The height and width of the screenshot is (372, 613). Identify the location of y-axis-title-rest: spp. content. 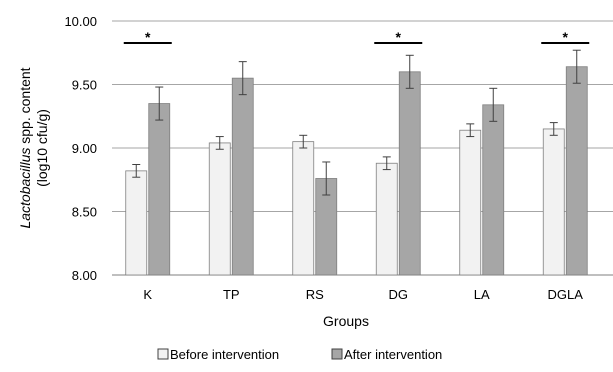
(25, 107).